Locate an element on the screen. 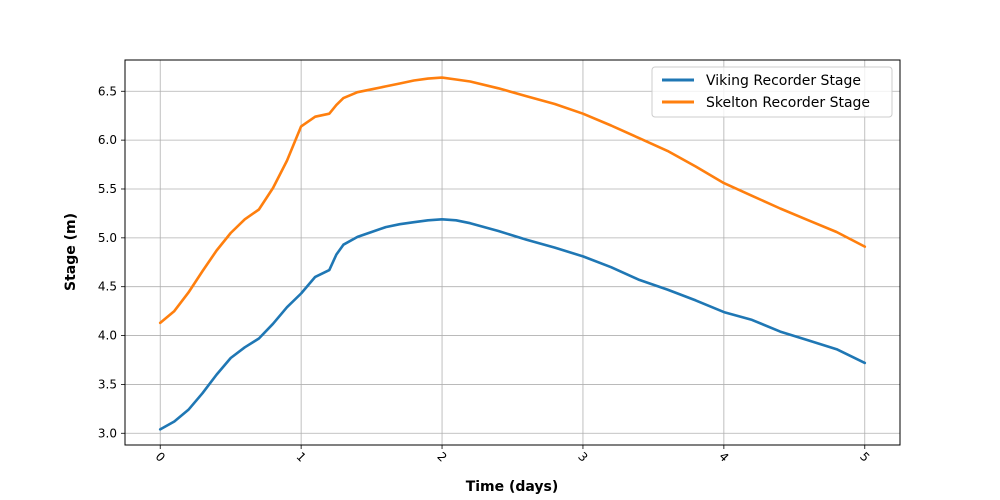 The width and height of the screenshot is (1000, 500). y-tick-label: 6.5 is located at coordinates (107, 91).